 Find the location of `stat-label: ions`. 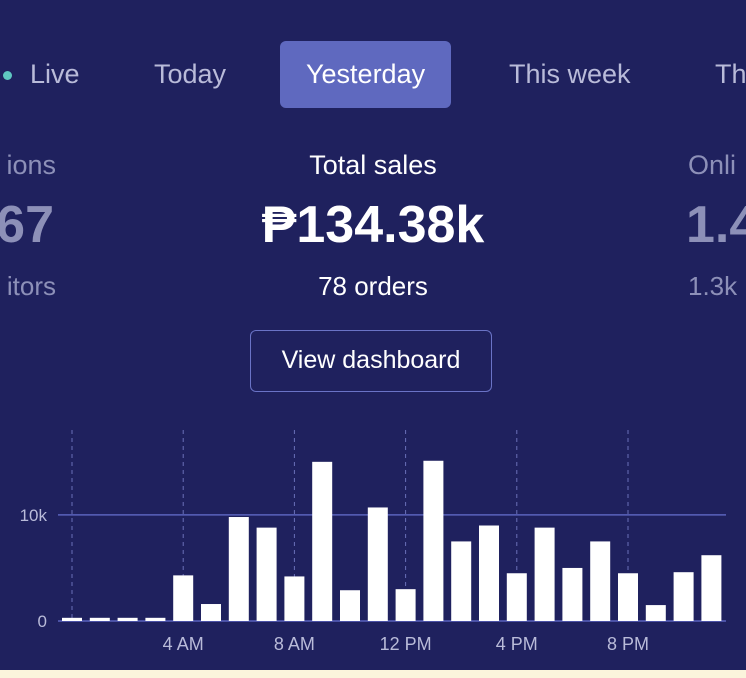

stat-label: ions is located at coordinates (31, 165).